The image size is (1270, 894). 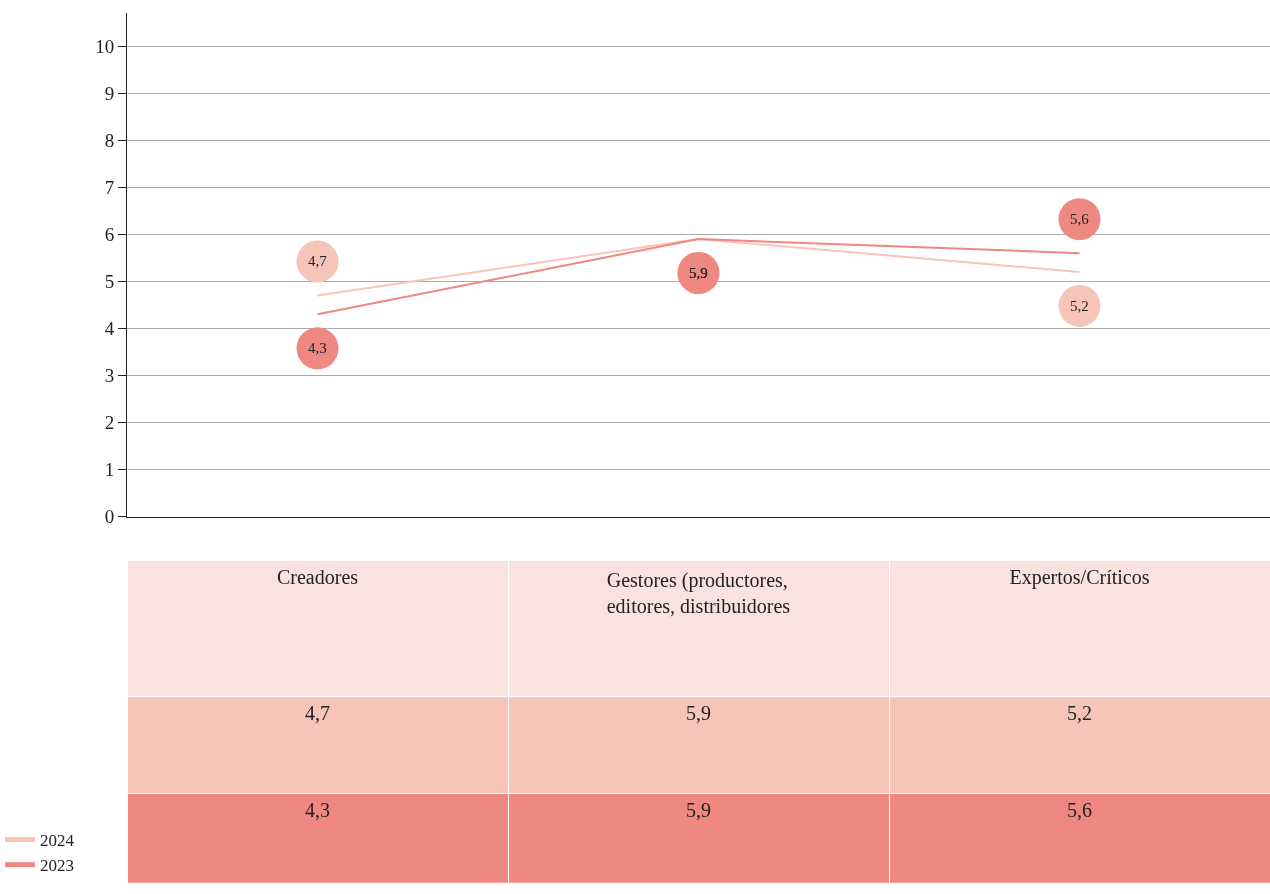 What do you see at coordinates (317, 809) in the screenshot?
I see `data-label: 4,3` at bounding box center [317, 809].